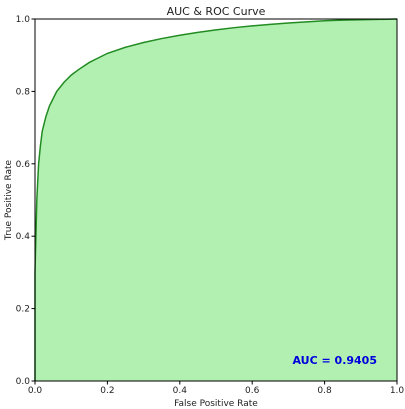 This screenshot has height=409, width=405. I want to click on x-tick-label: 0.4, so click(180, 391).